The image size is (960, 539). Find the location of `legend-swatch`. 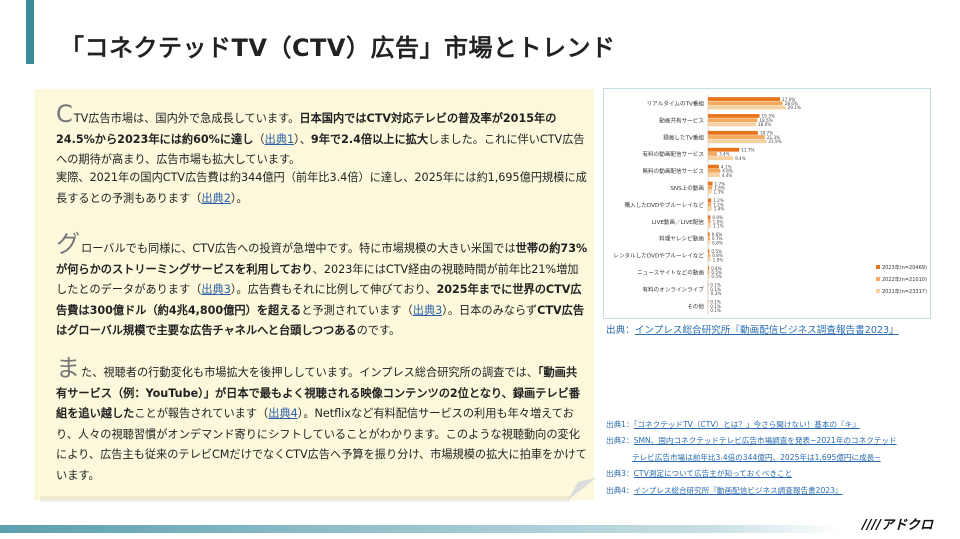

legend-swatch is located at coordinates (878, 291).